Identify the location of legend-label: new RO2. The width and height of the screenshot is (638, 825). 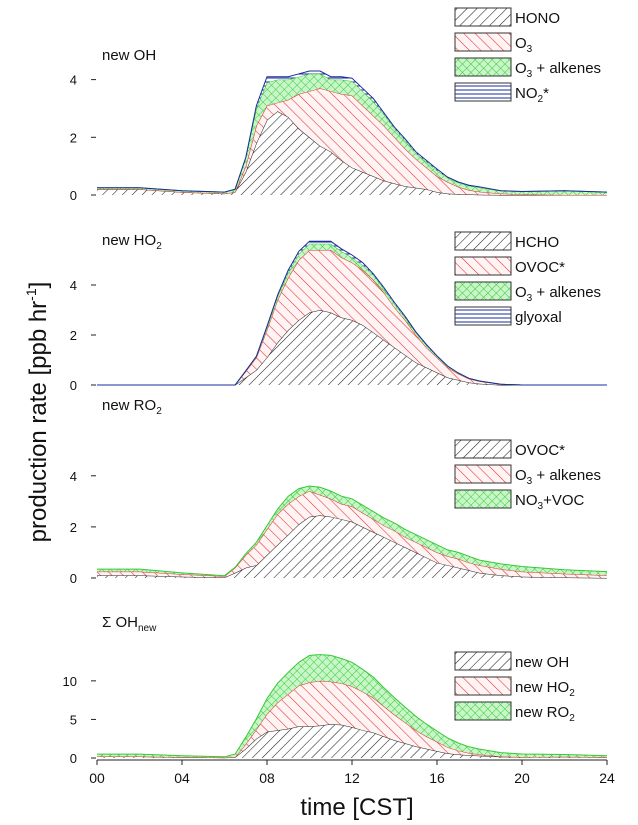
(545, 714).